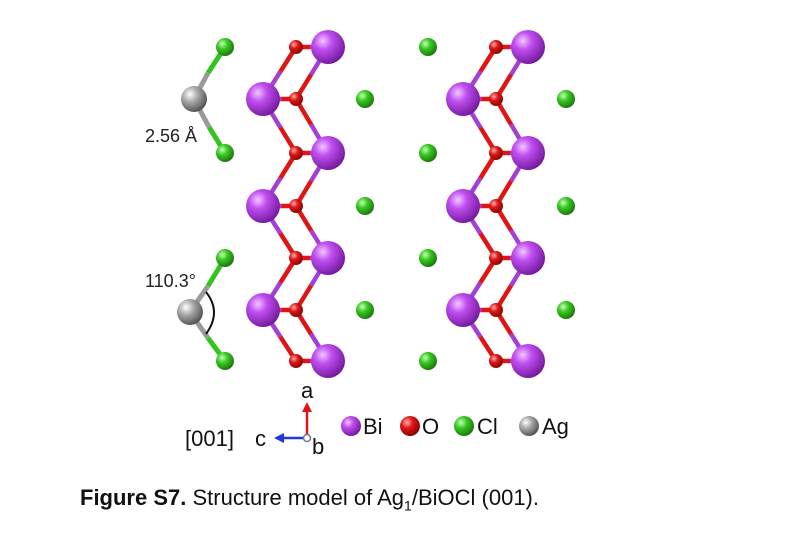 The image size is (788, 551). Describe the element at coordinates (318, 446) in the screenshot. I see `axis-b-label: b` at that location.